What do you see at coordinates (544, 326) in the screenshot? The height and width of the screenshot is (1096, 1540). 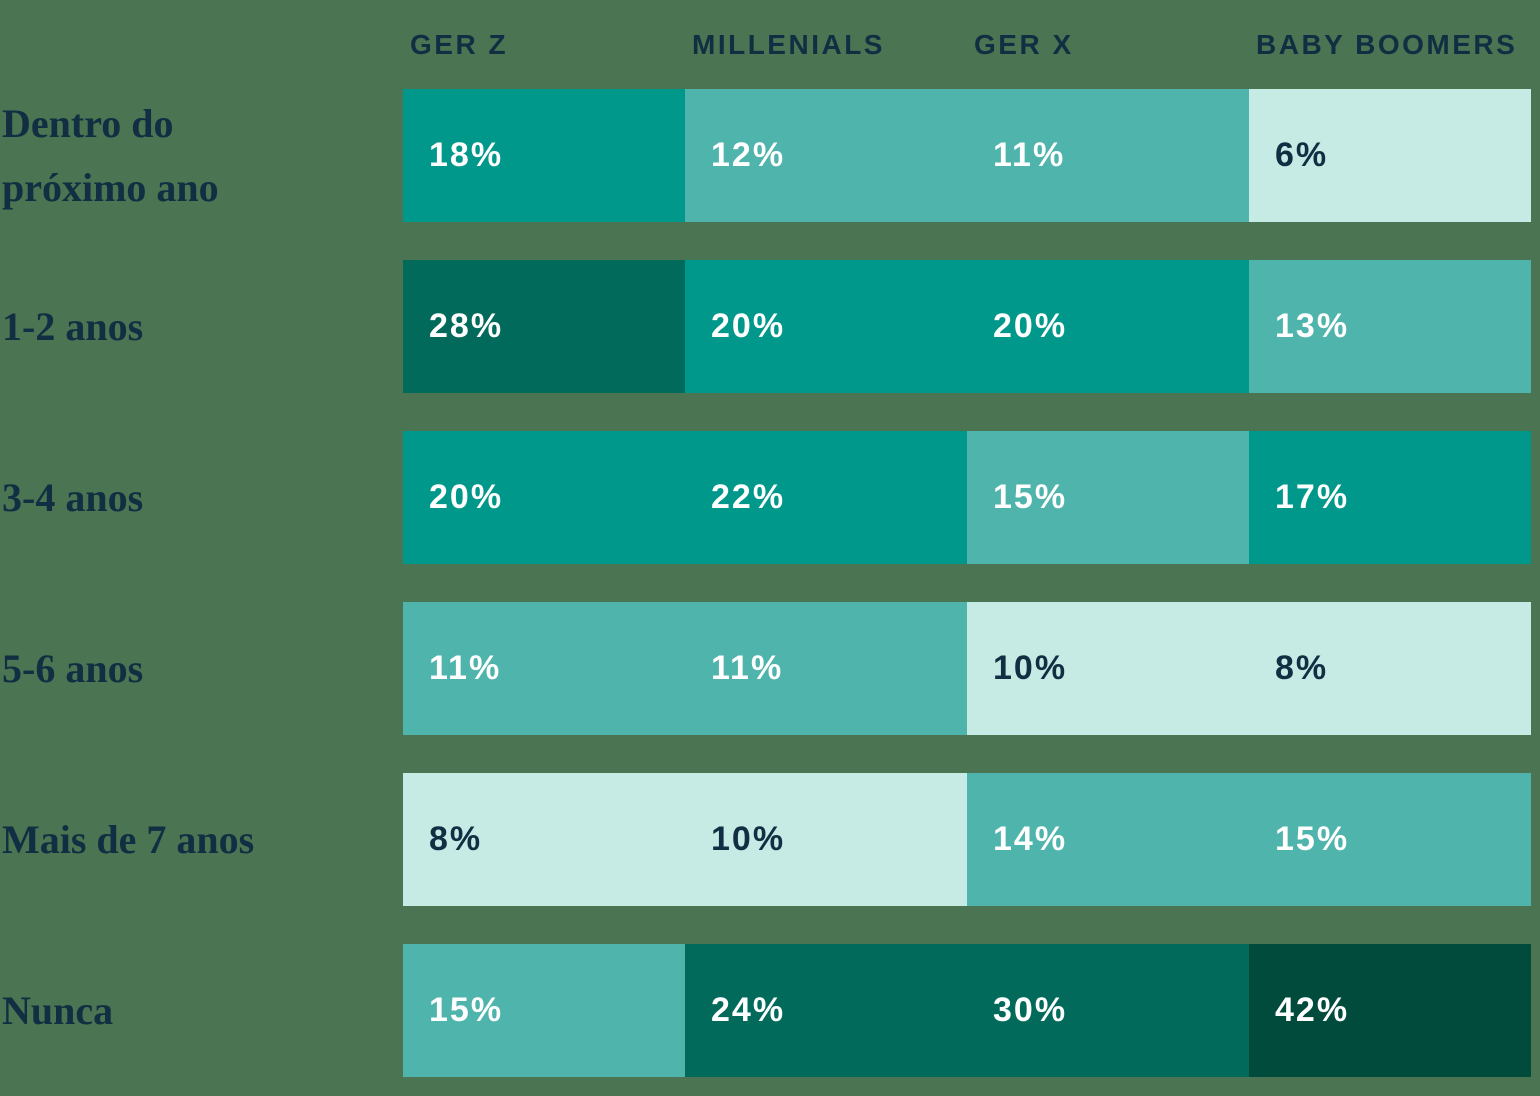 I see `value-cell: 28%` at bounding box center [544, 326].